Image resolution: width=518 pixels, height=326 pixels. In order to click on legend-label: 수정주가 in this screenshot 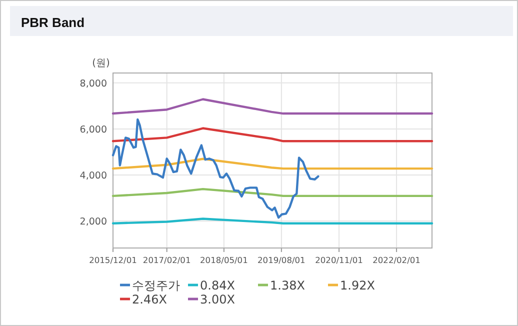, I will do `click(156, 285)`.